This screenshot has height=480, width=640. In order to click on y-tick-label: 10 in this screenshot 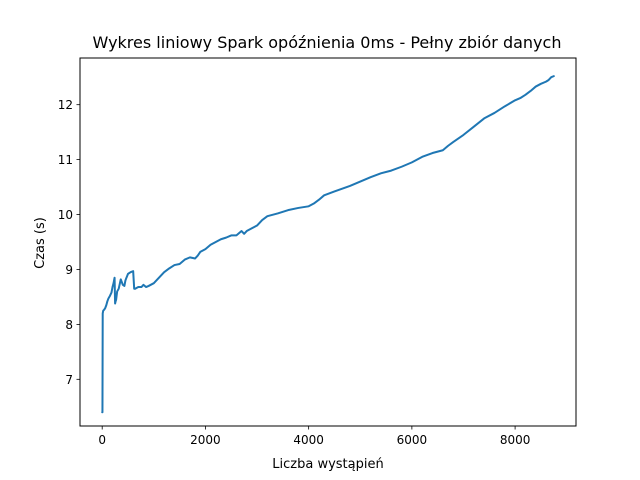, I will do `click(65, 215)`.